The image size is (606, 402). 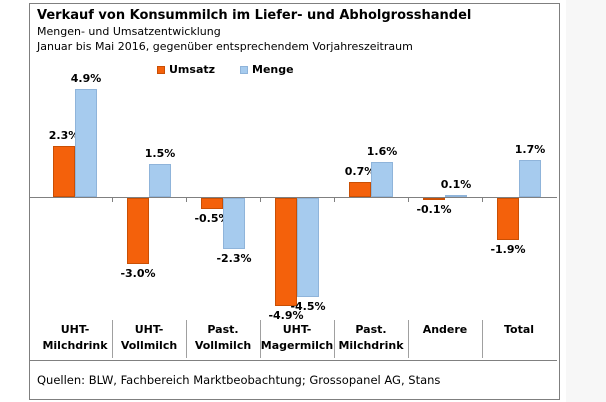 I want to click on bar-value-label: 1.5%, so click(x=160, y=153).